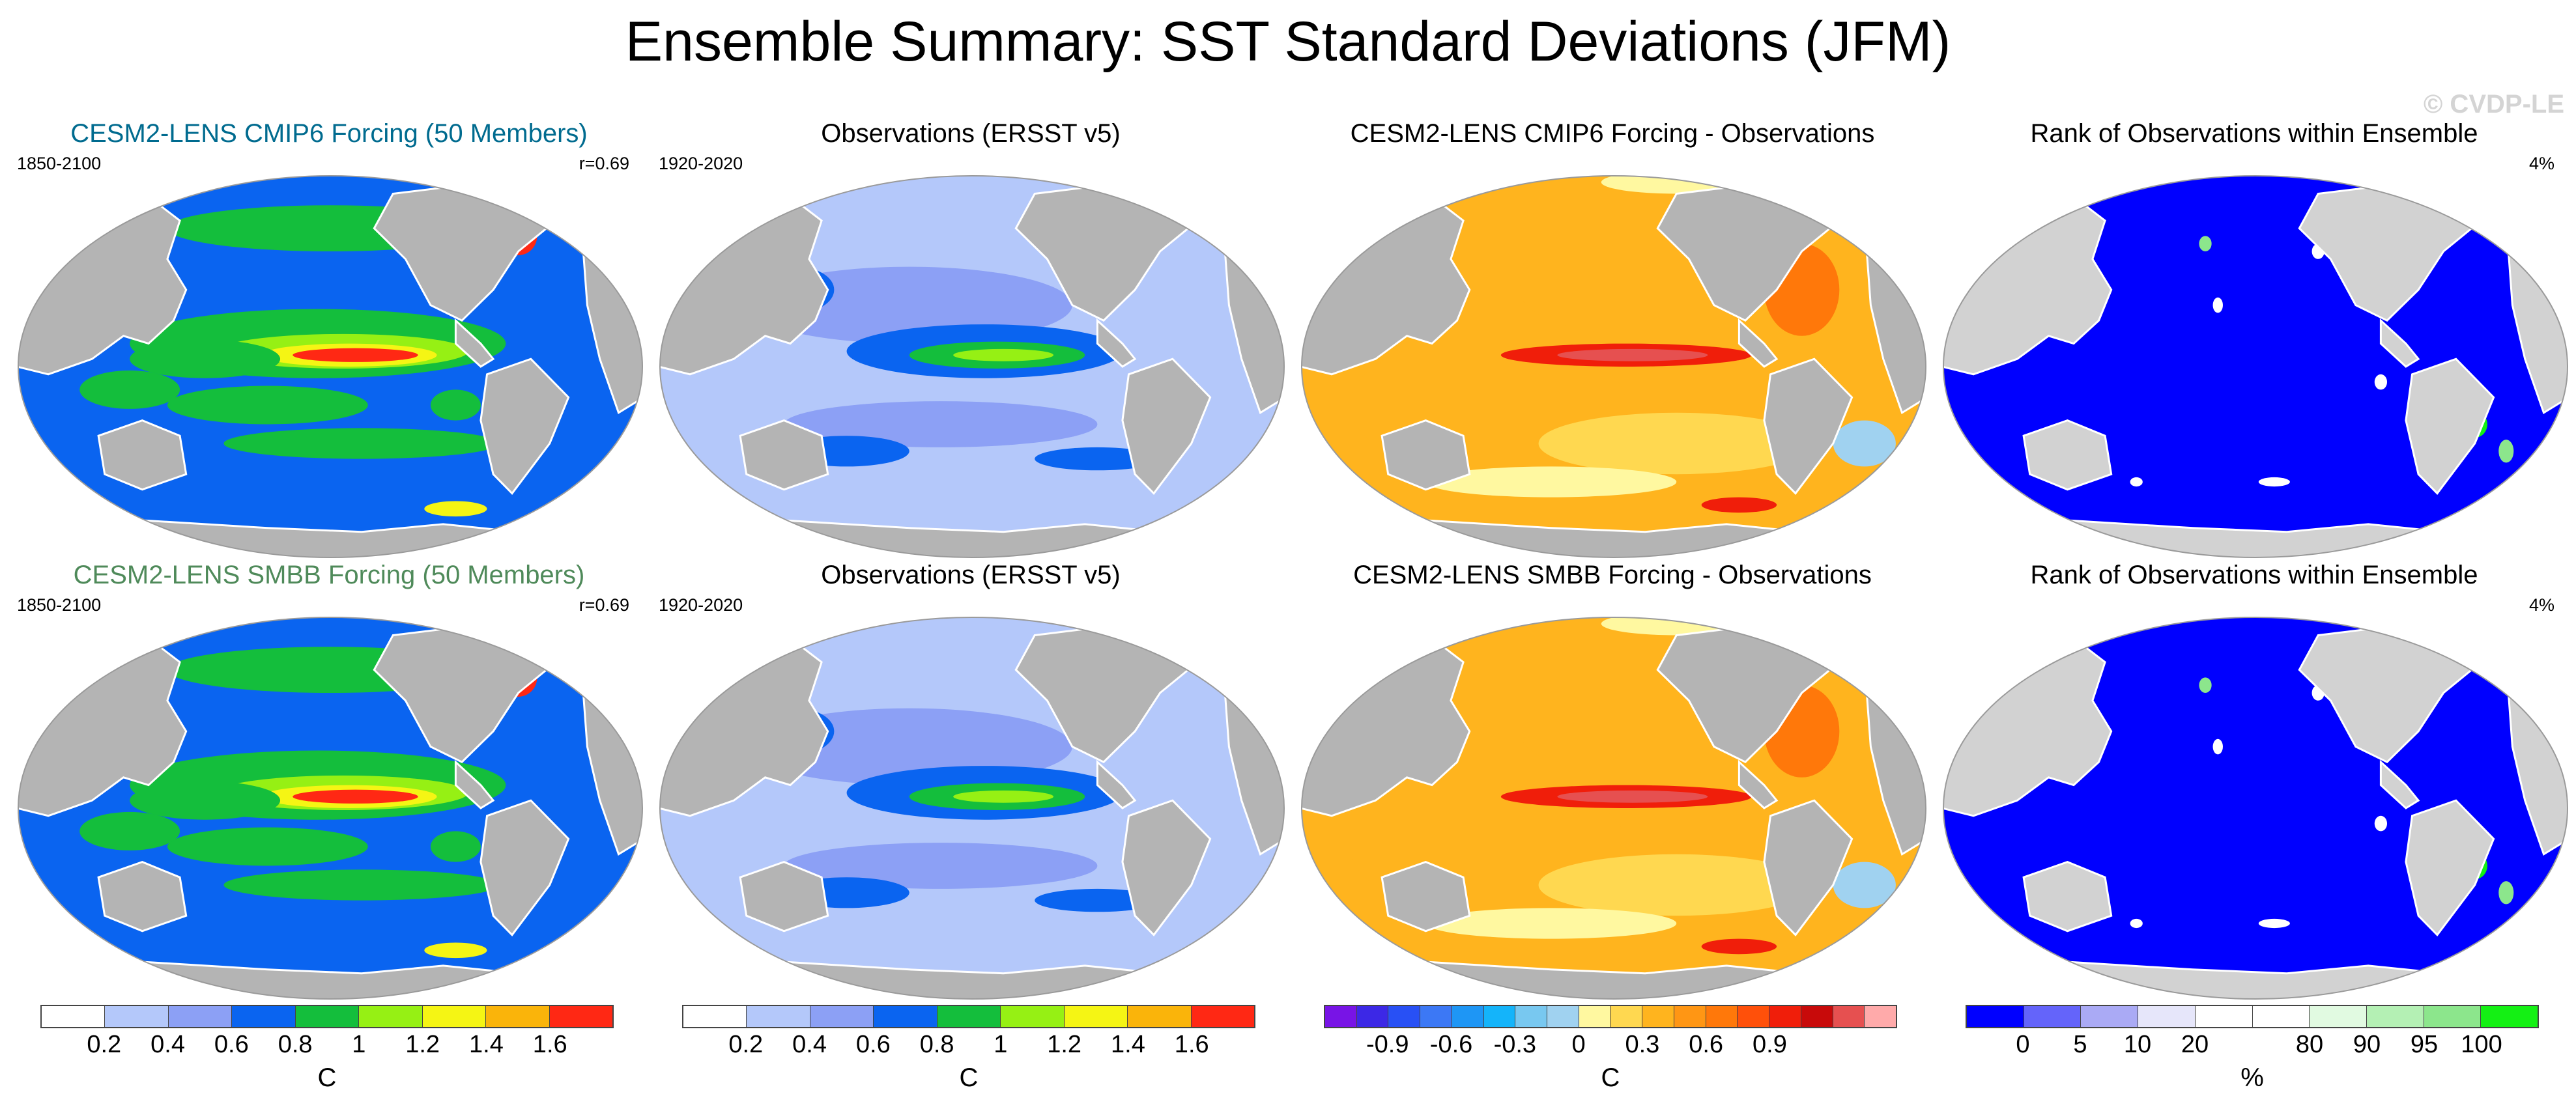  Describe the element at coordinates (2080, 1044) in the screenshot. I see `colorbar-tick-label: 5` at that location.